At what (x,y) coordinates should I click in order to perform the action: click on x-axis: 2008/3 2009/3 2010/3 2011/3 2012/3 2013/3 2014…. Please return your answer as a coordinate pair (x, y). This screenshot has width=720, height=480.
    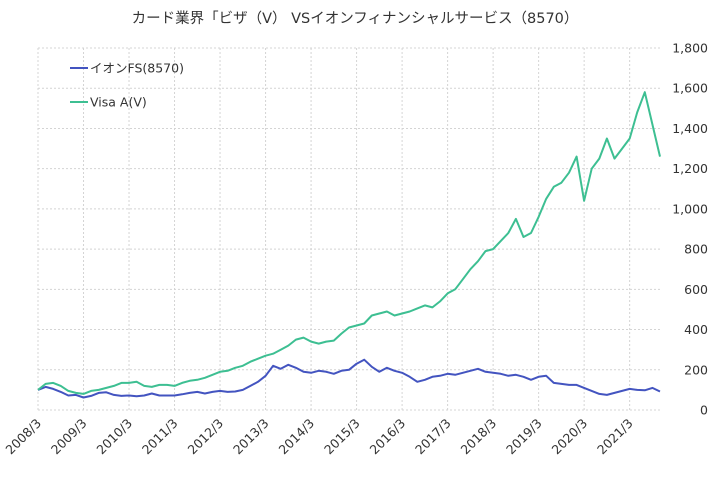
    Looking at the image, I should click on (318, 437).